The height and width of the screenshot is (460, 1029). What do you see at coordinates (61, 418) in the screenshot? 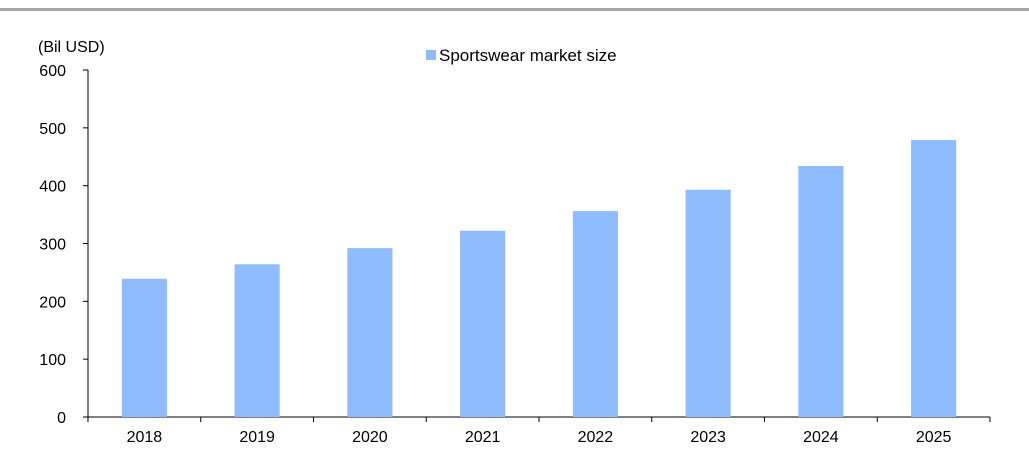
I see `y-tick-label: 0` at bounding box center [61, 418].